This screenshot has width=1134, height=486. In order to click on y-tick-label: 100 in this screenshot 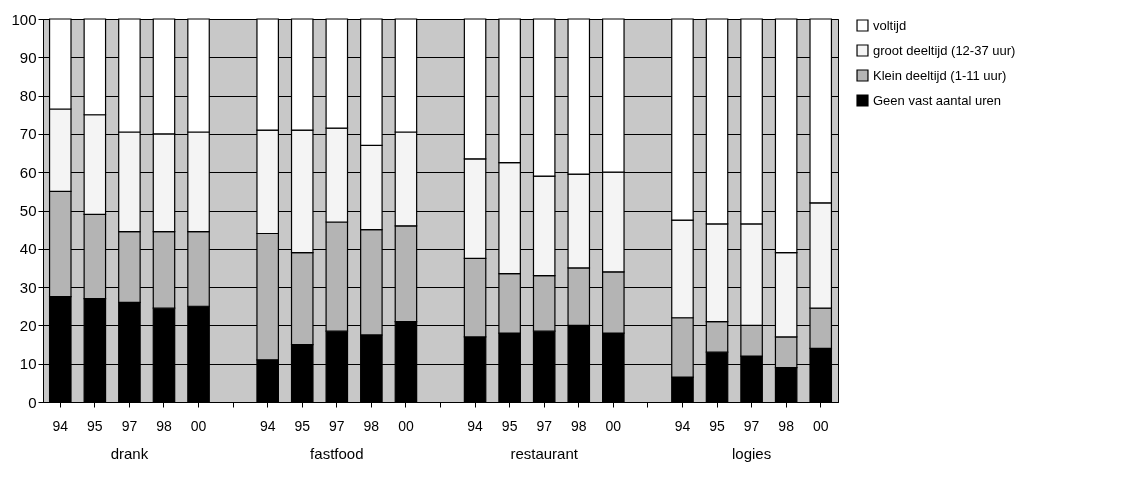, I will do `click(24, 19)`.